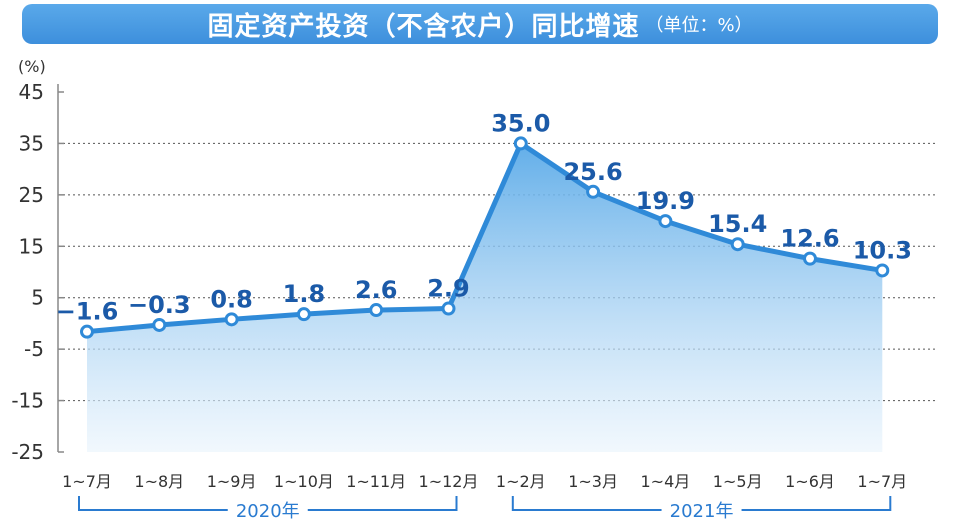 This screenshot has height=526, width=960. What do you see at coordinates (34, 349) in the screenshot?
I see `y-tick-label: -5` at bounding box center [34, 349].